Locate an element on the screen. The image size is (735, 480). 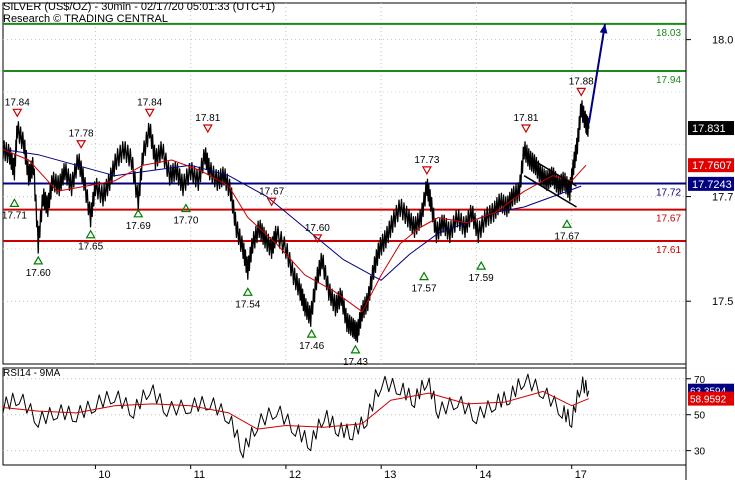
pivot-low-label: 17.43 is located at coordinates (355, 362).